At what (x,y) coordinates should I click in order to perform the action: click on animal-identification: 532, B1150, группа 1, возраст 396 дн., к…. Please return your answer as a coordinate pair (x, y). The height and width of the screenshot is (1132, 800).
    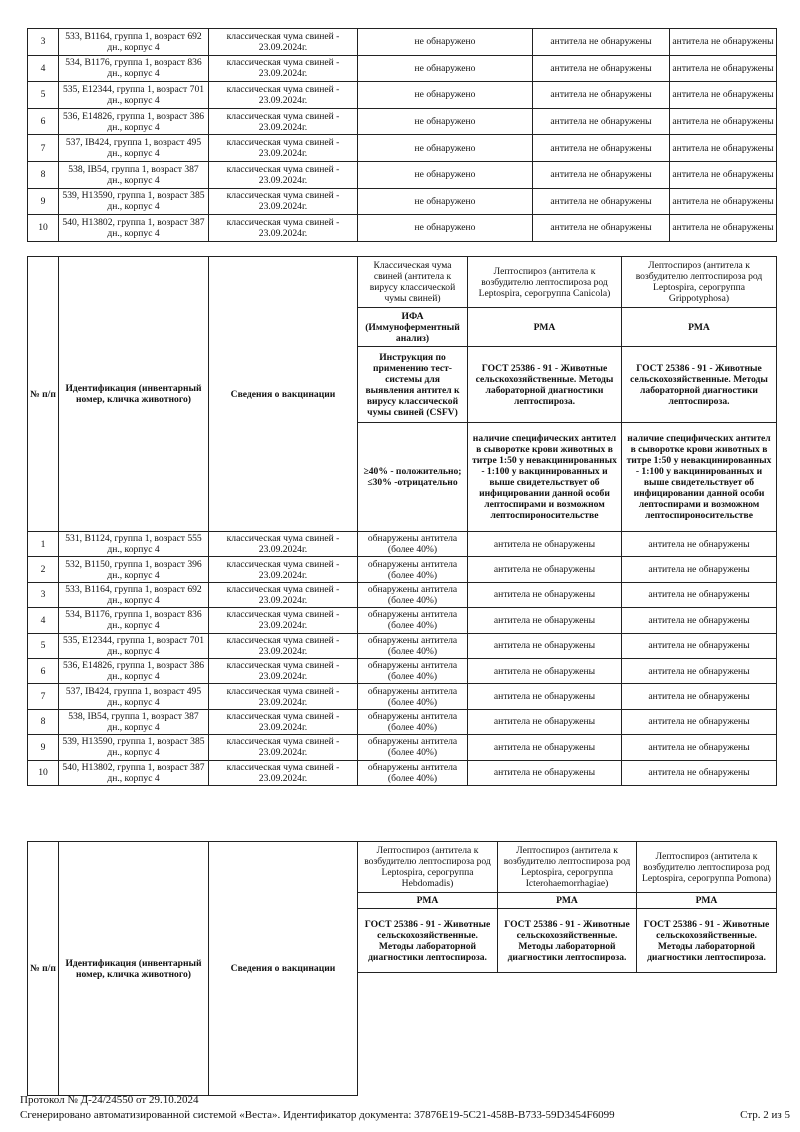
    Looking at the image, I should click on (133, 569).